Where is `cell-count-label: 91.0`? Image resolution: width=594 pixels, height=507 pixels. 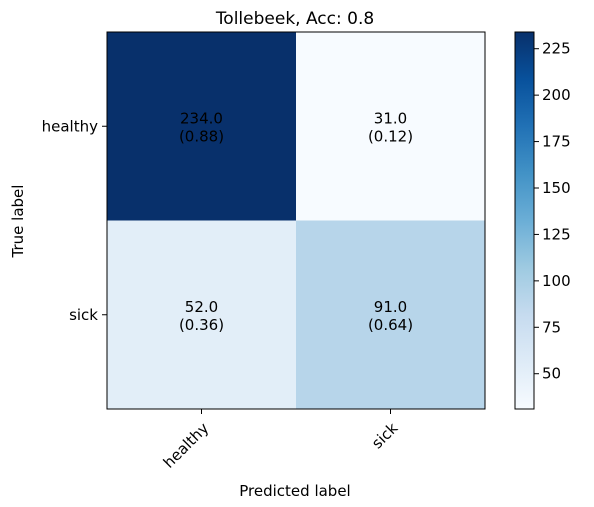 cell-count-label: 91.0 is located at coordinates (390, 307).